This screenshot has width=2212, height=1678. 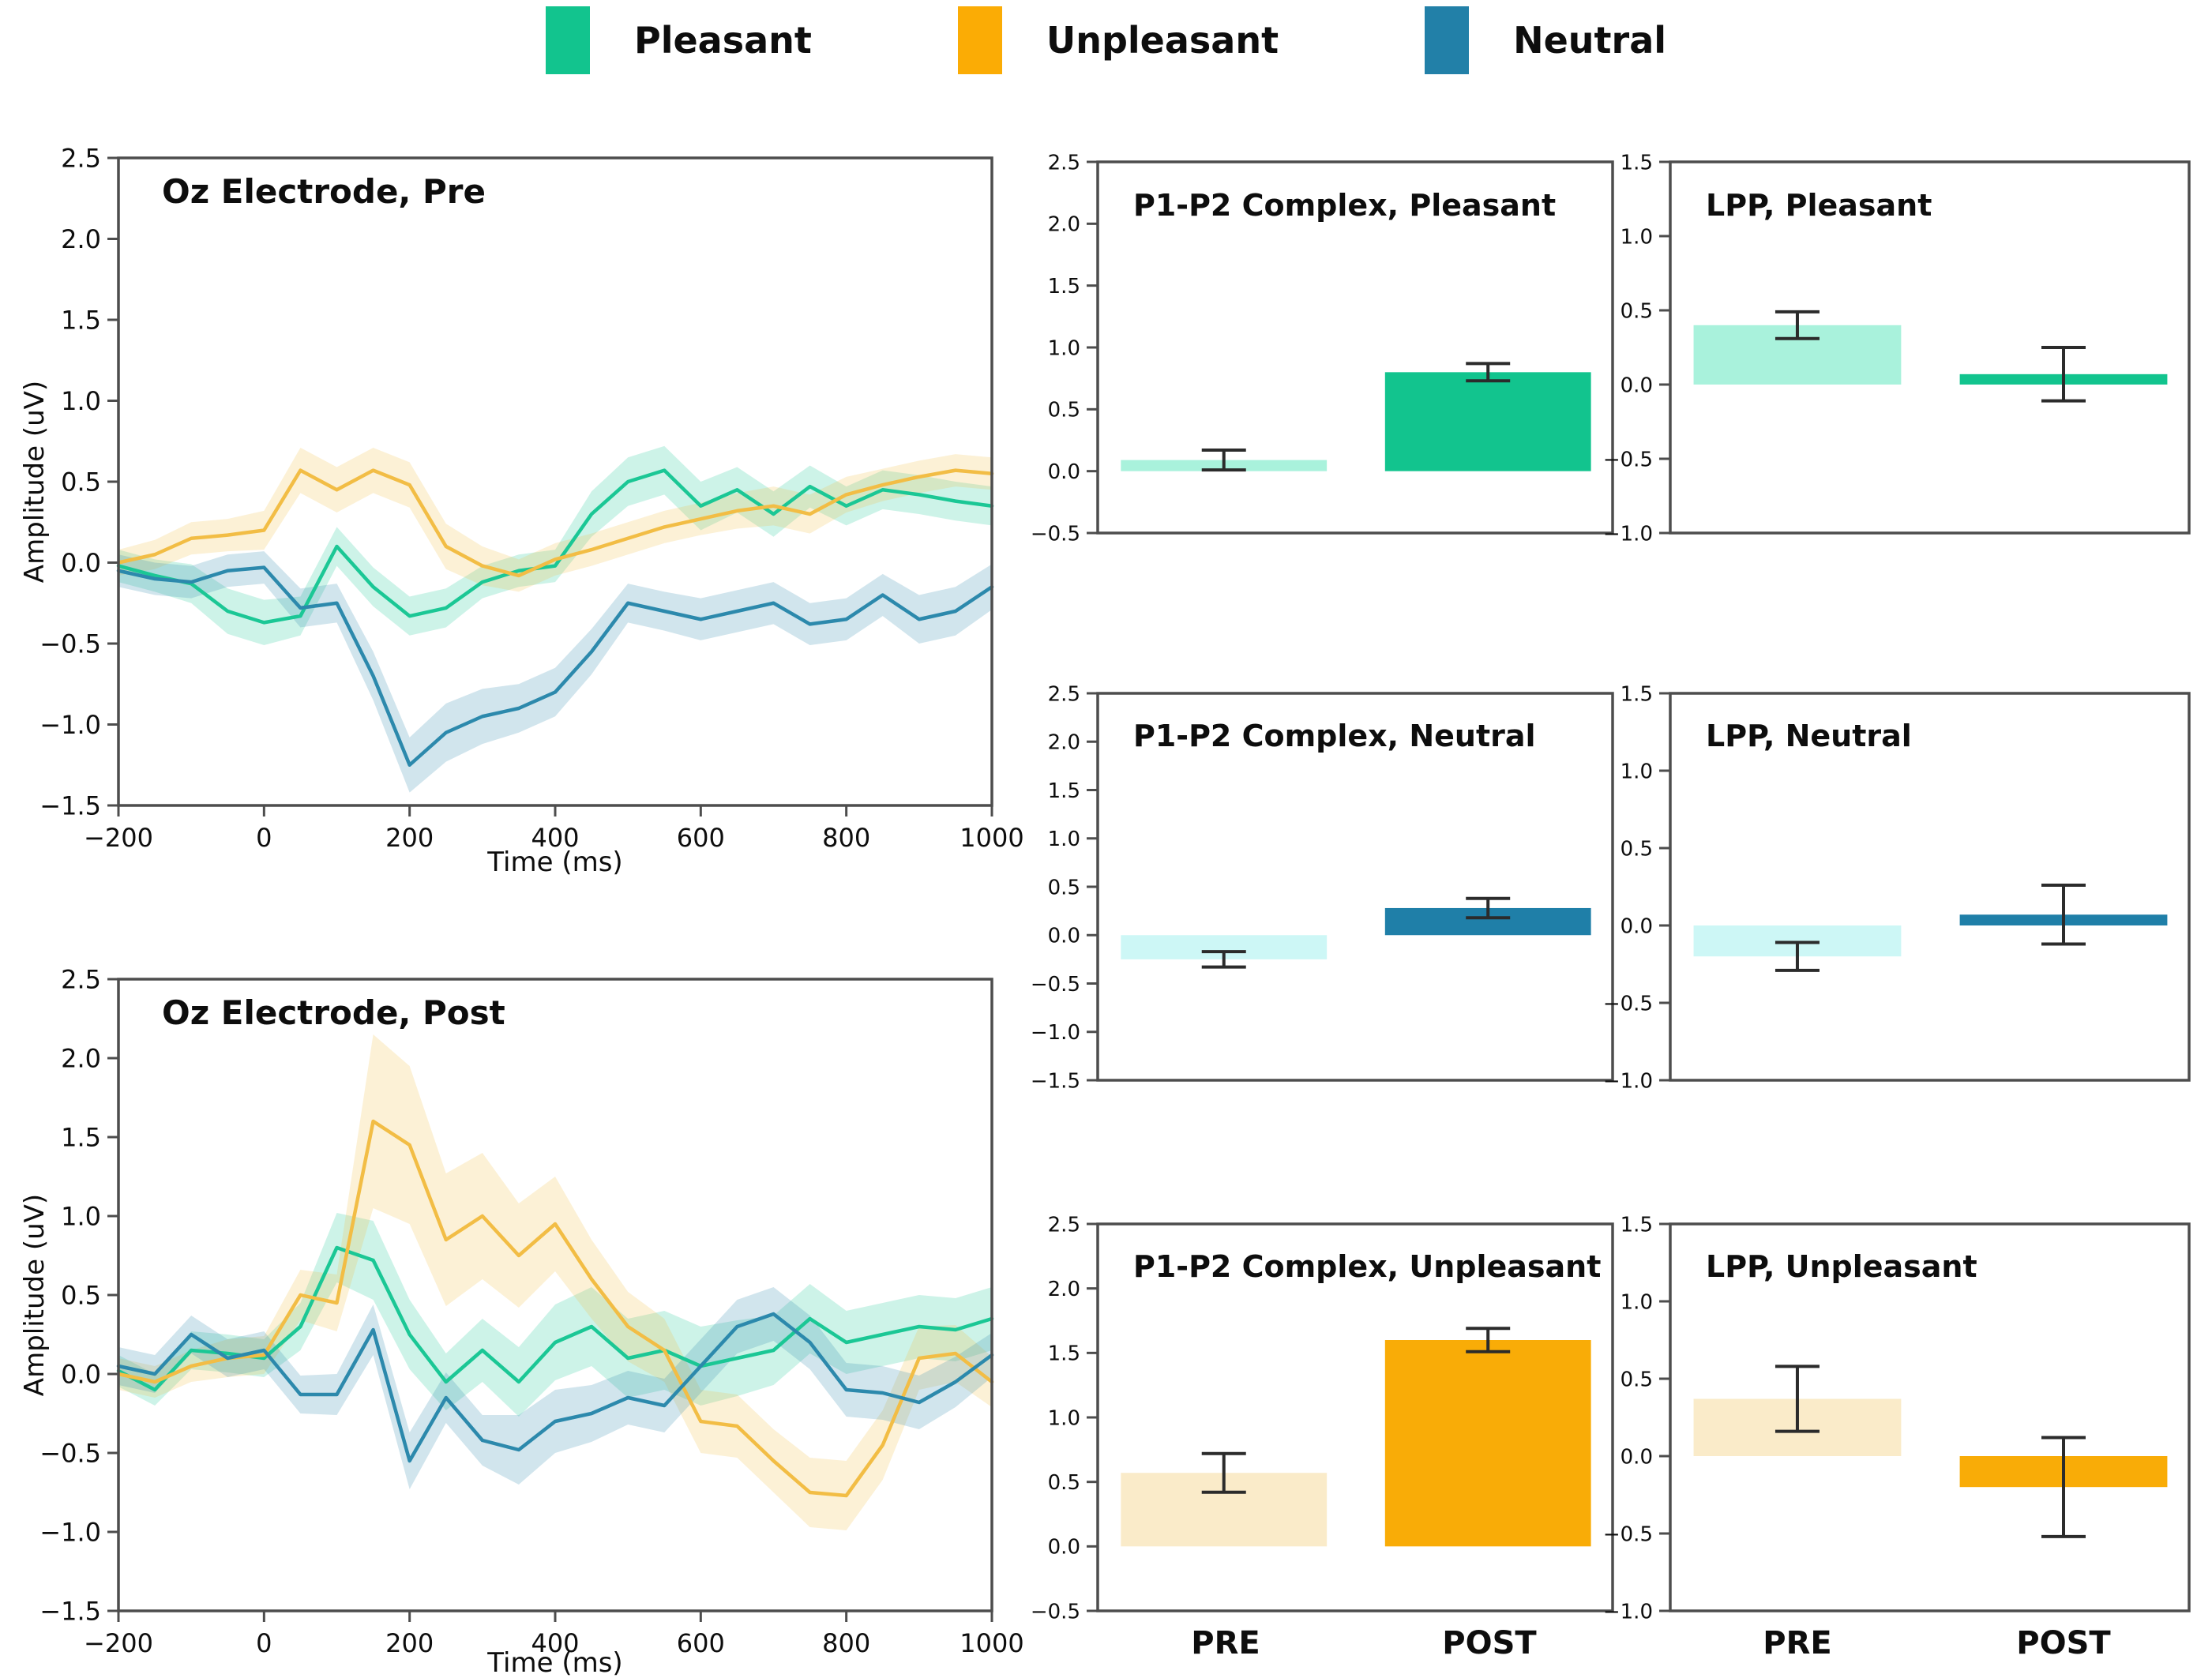 What do you see at coordinates (1355, 887) in the screenshot?
I see `p1p2-neutral-border` at bounding box center [1355, 887].